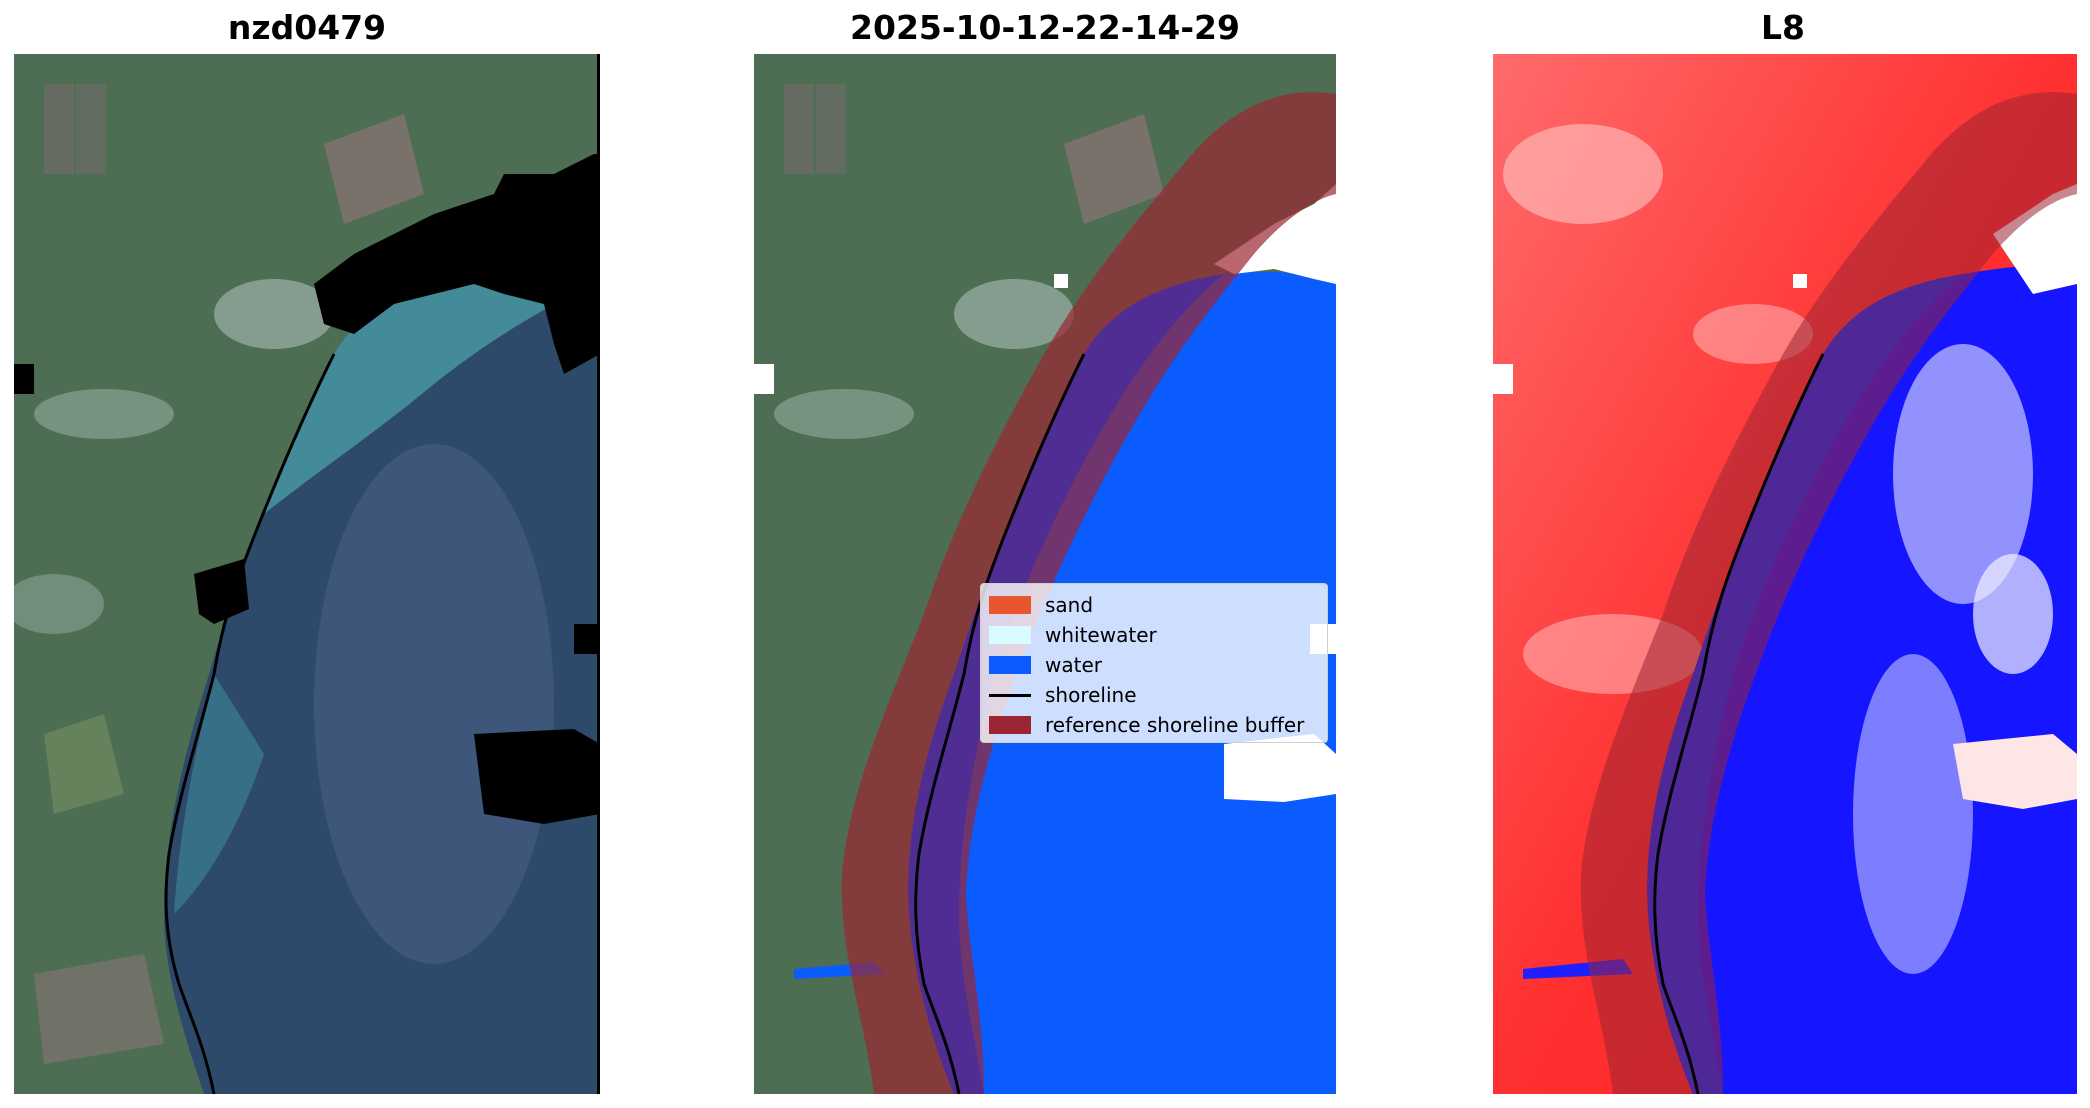 This screenshot has width=2090, height=1108. I want to click on legend-label-water: water, so click(1073, 665).